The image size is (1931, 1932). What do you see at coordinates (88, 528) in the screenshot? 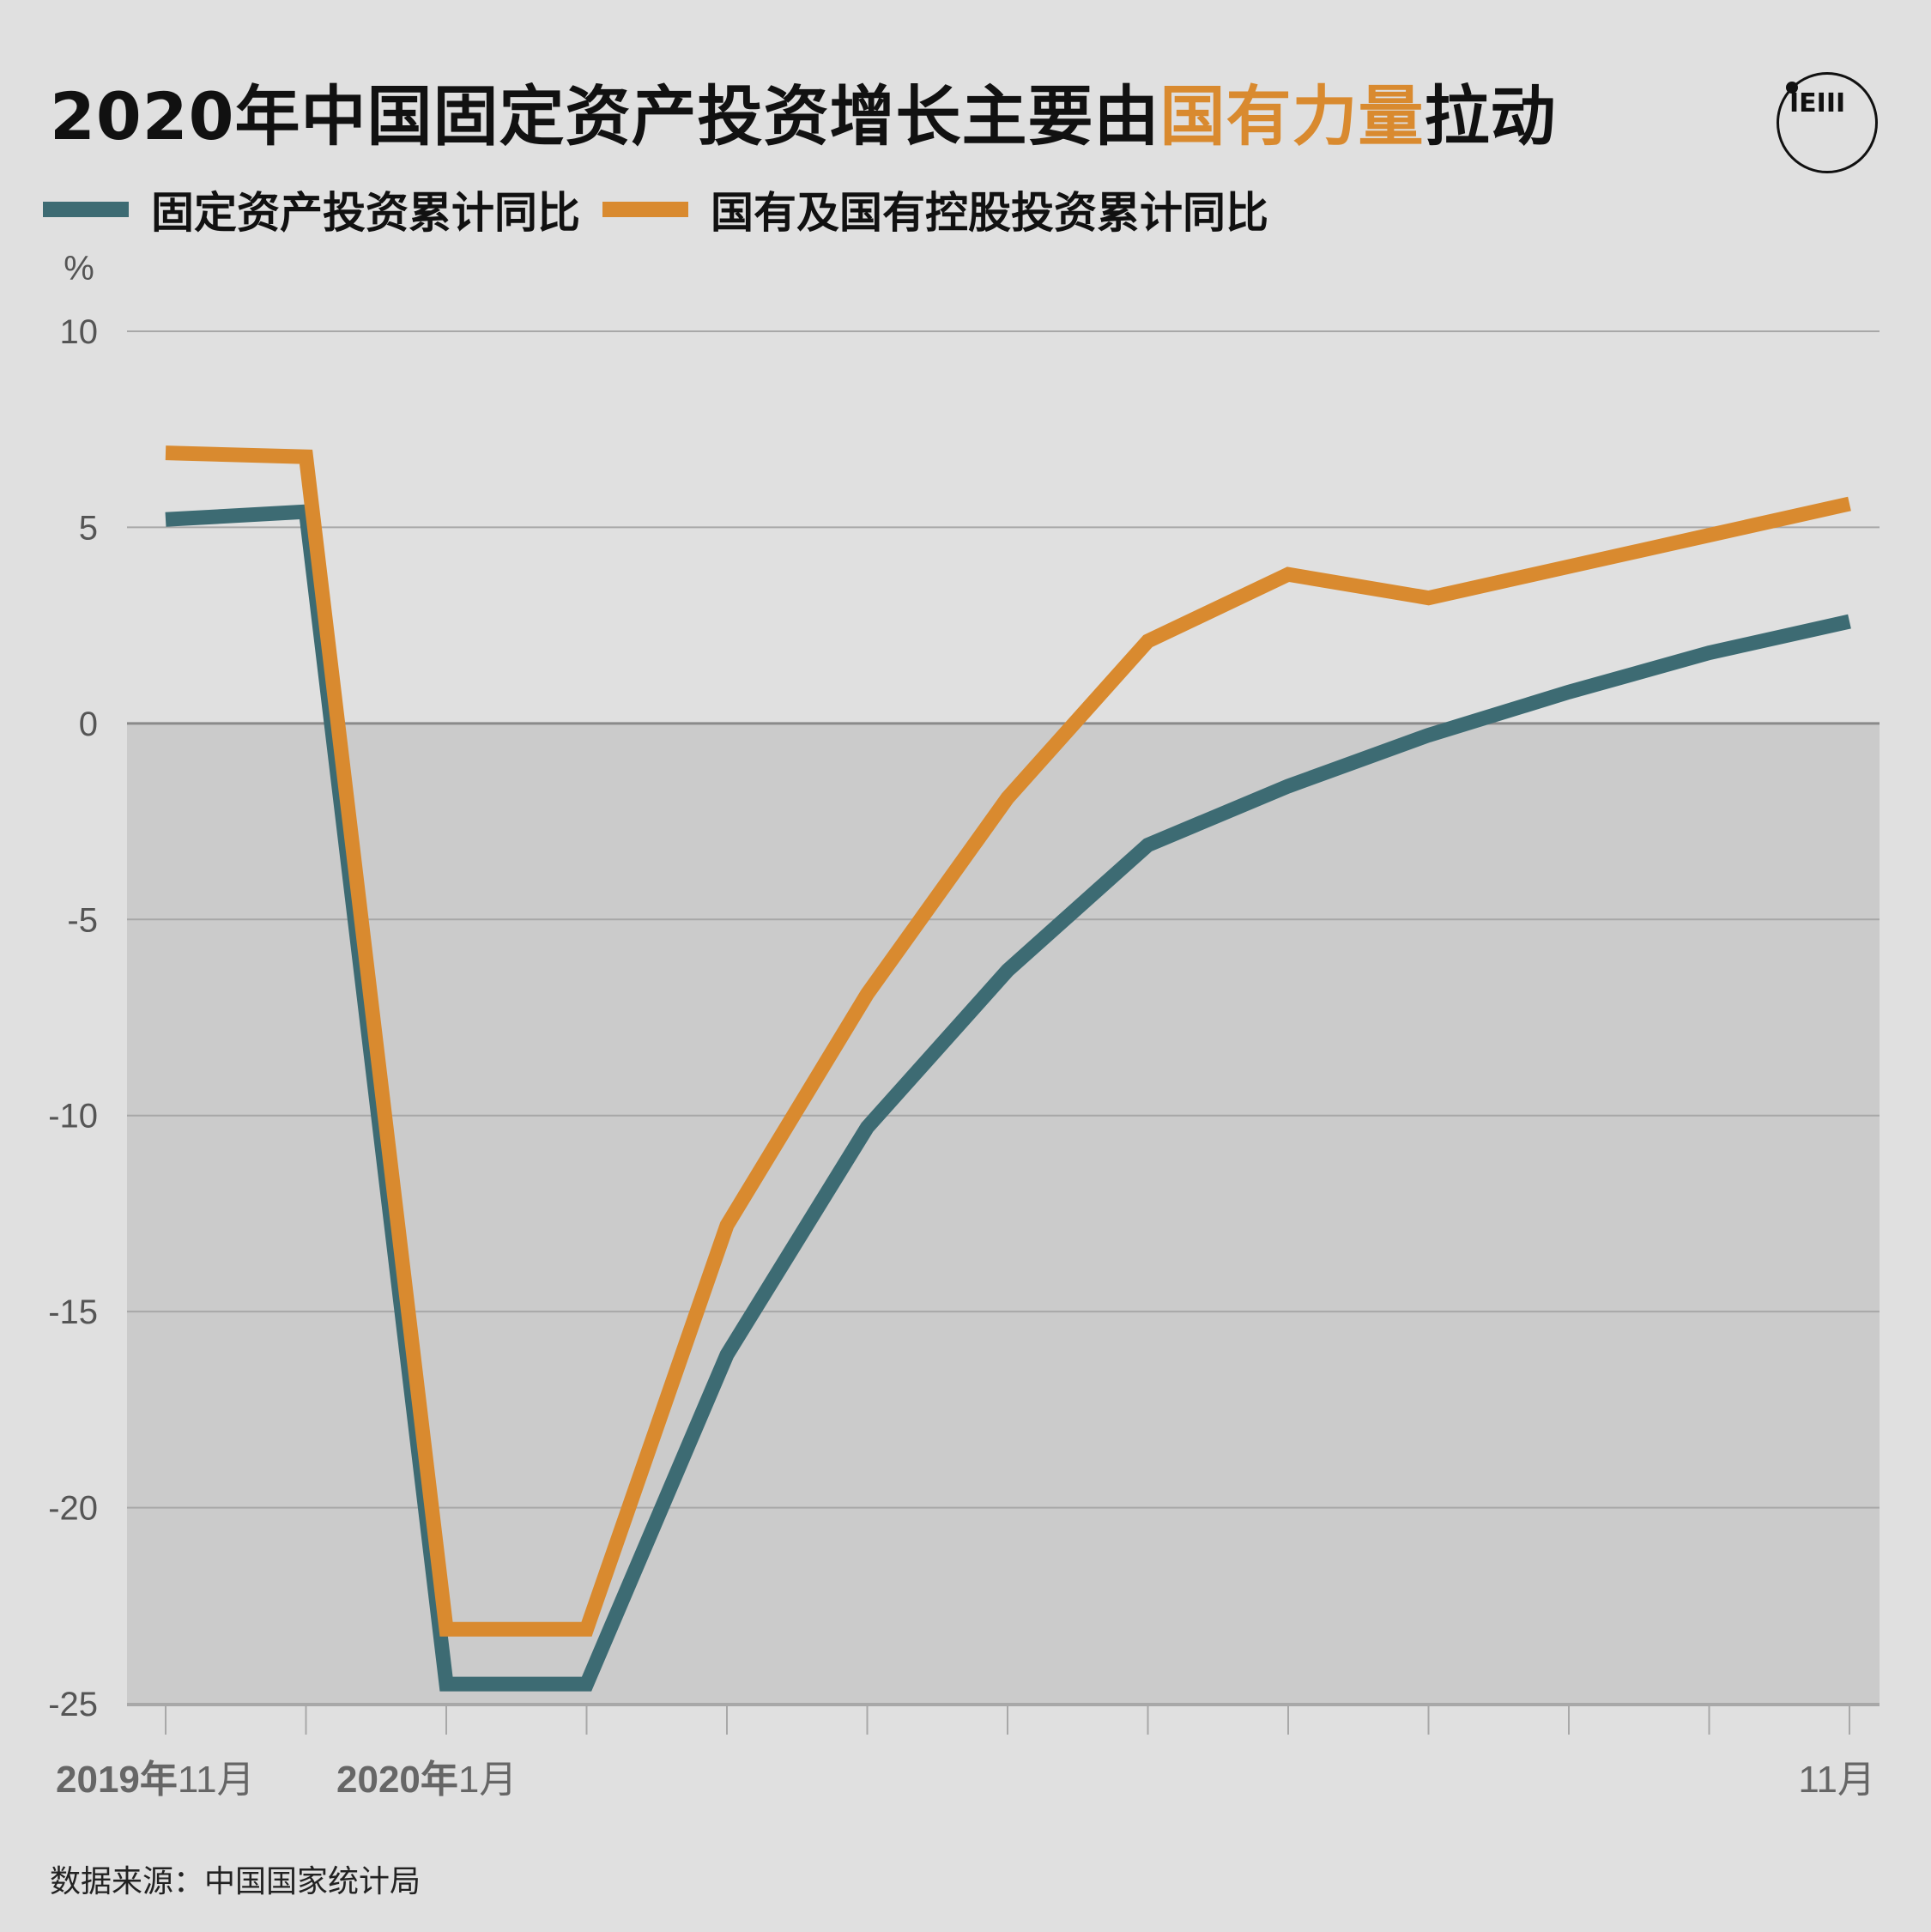
I see `y-tick-label: 5` at bounding box center [88, 528].